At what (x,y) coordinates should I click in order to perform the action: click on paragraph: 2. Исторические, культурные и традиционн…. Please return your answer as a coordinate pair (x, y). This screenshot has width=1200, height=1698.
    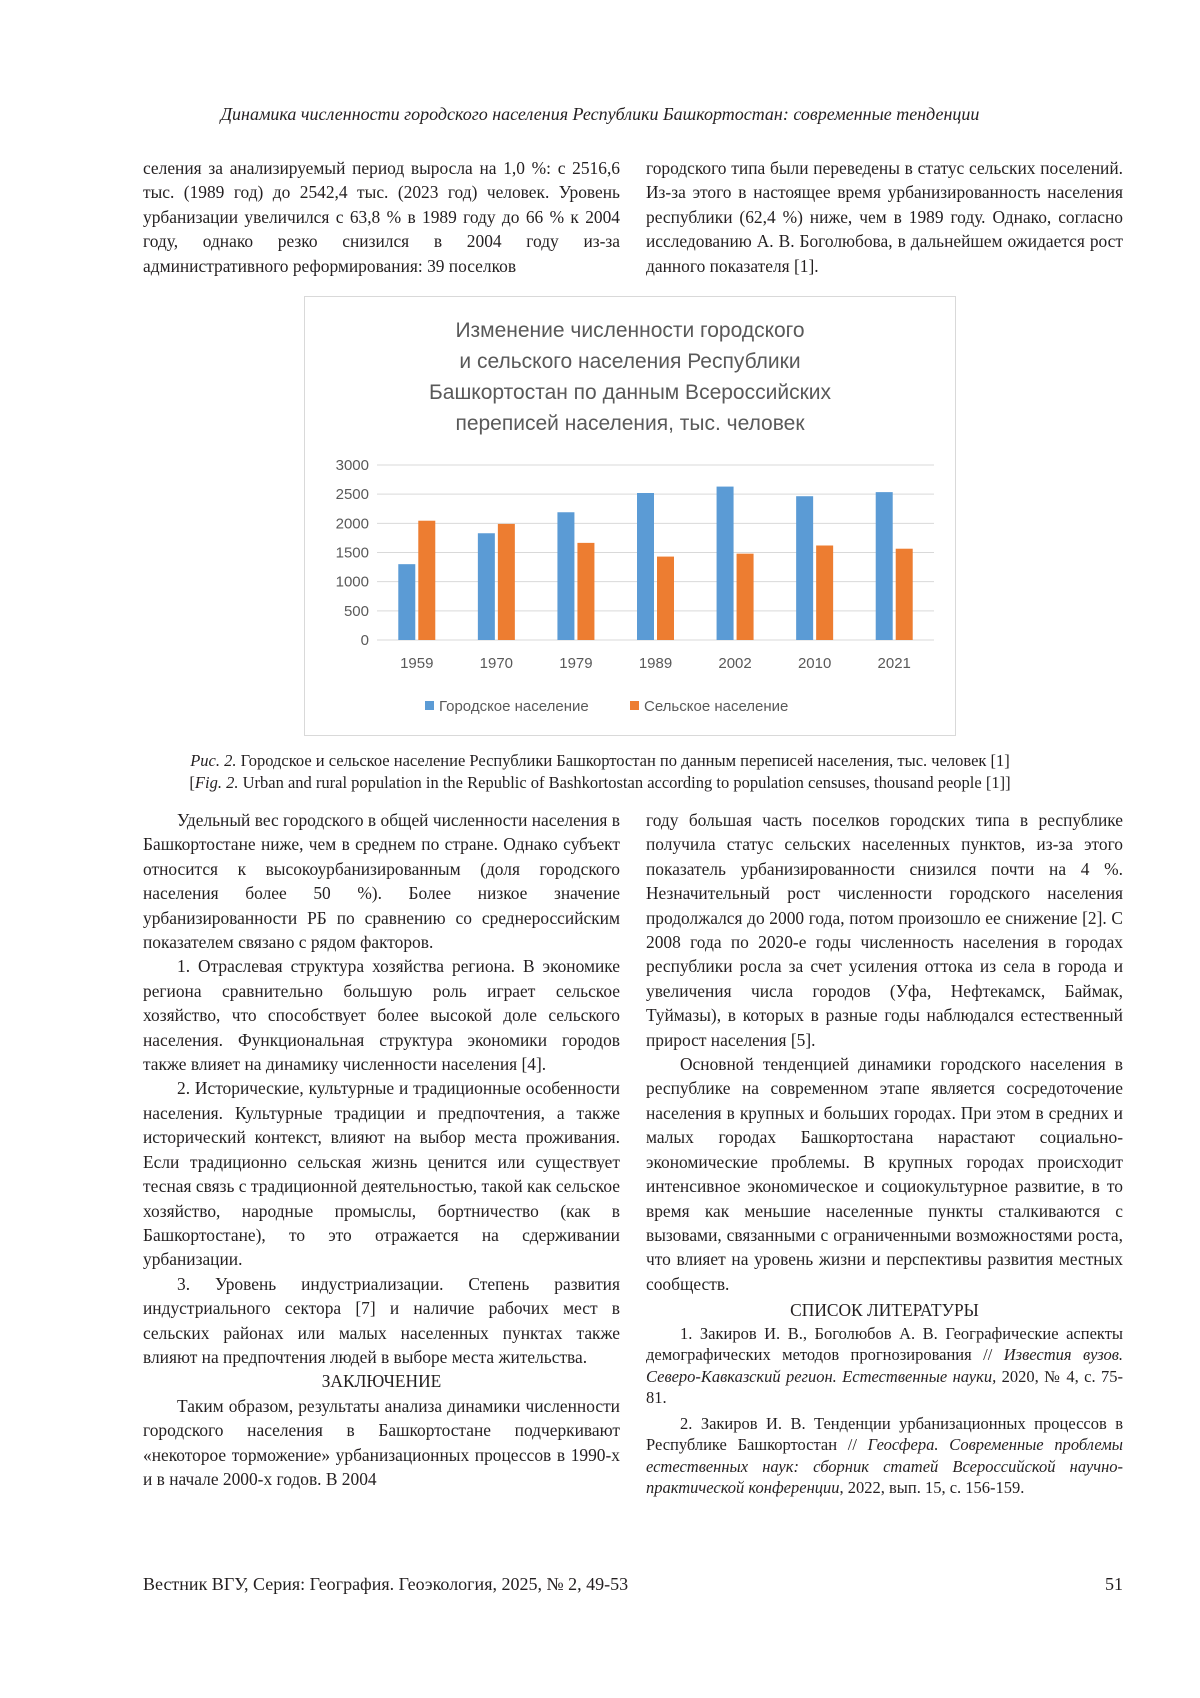
    Looking at the image, I should click on (381, 1173).